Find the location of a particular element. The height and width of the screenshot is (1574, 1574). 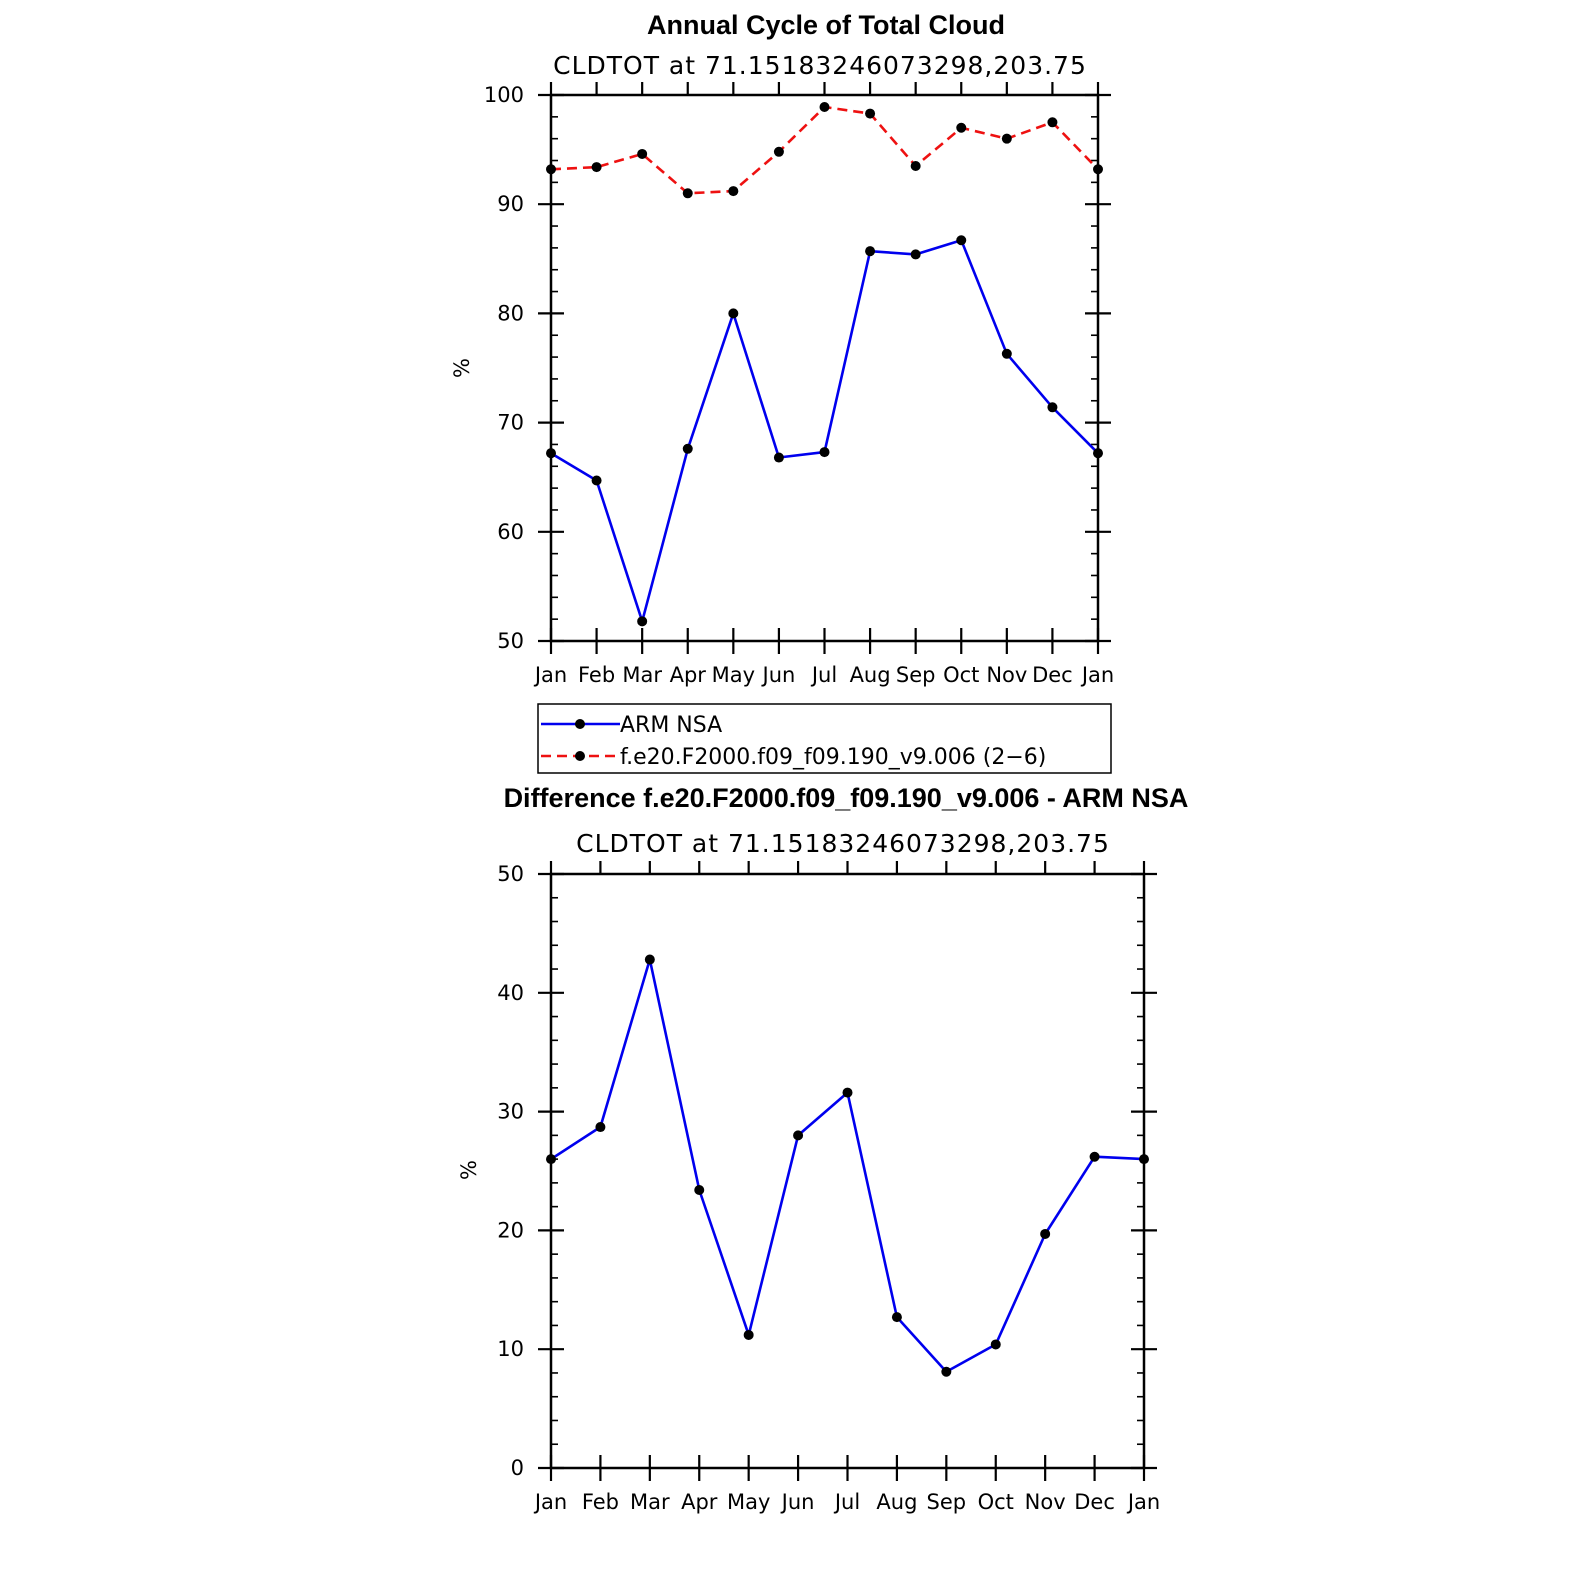

bottom-series-0-line is located at coordinates (847, 1166).